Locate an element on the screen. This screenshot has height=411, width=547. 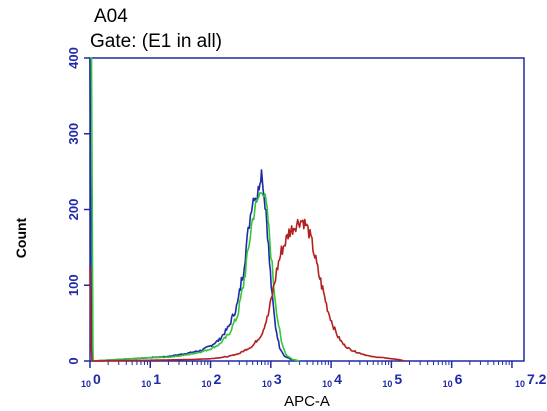
y-tick-label: 300 is located at coordinates (73, 134).